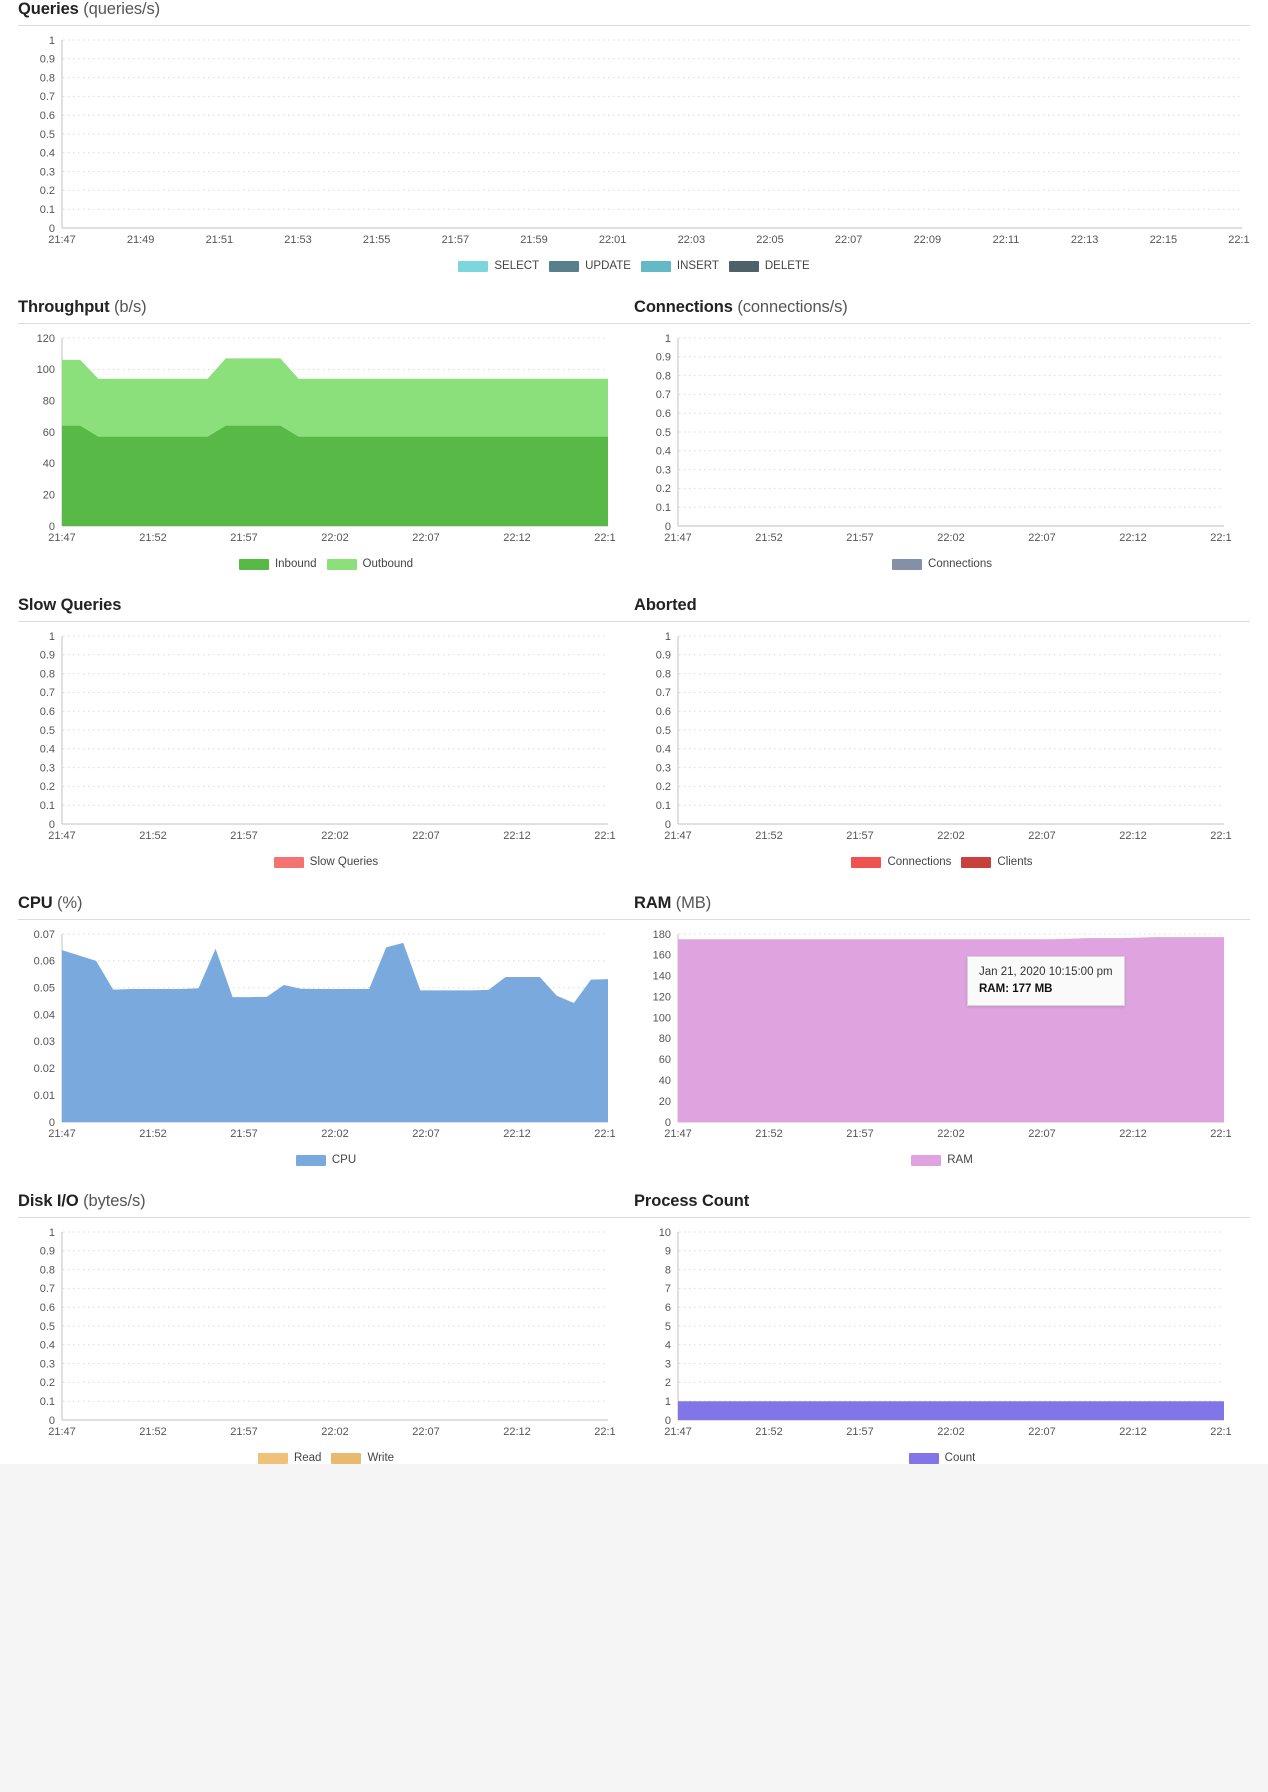  I want to click on legend-item: Inbound, so click(277, 564).